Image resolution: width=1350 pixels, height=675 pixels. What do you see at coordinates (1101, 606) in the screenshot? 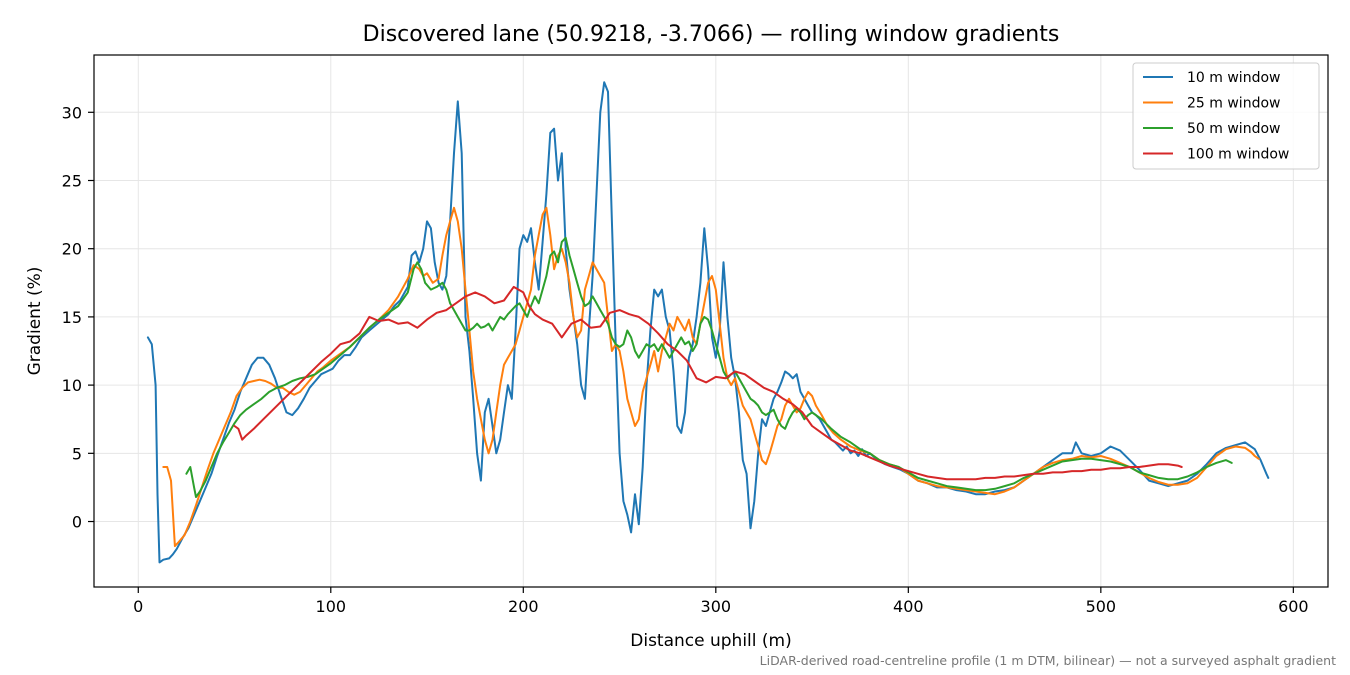
I see `x-tick-label: 500` at bounding box center [1101, 606].